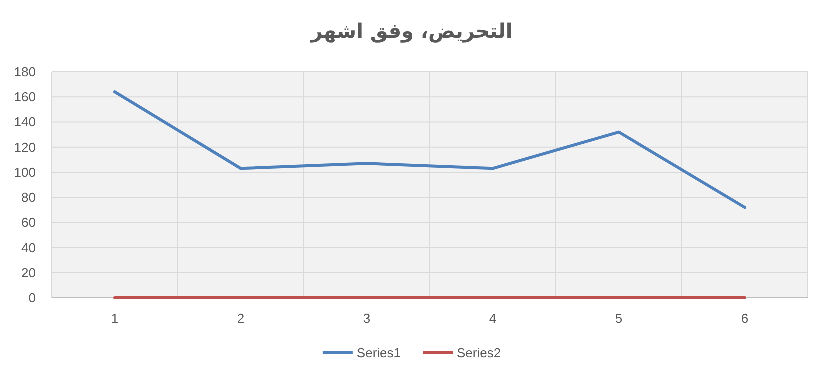  I want to click on y-tick-label: 160, so click(25, 97).